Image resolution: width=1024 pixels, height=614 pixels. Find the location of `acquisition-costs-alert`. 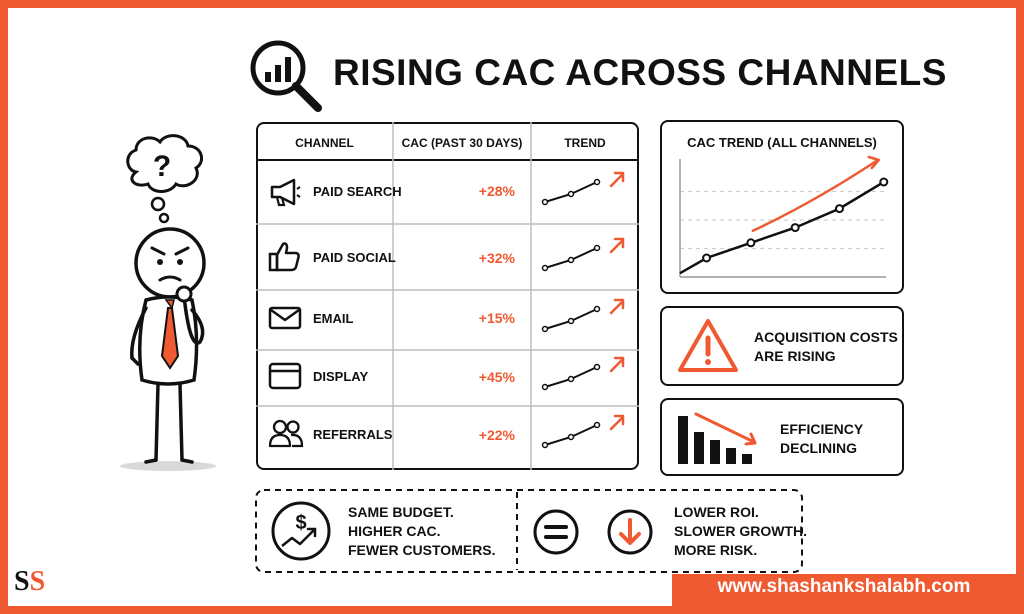

acquisition-costs-alert is located at coordinates (782, 346).